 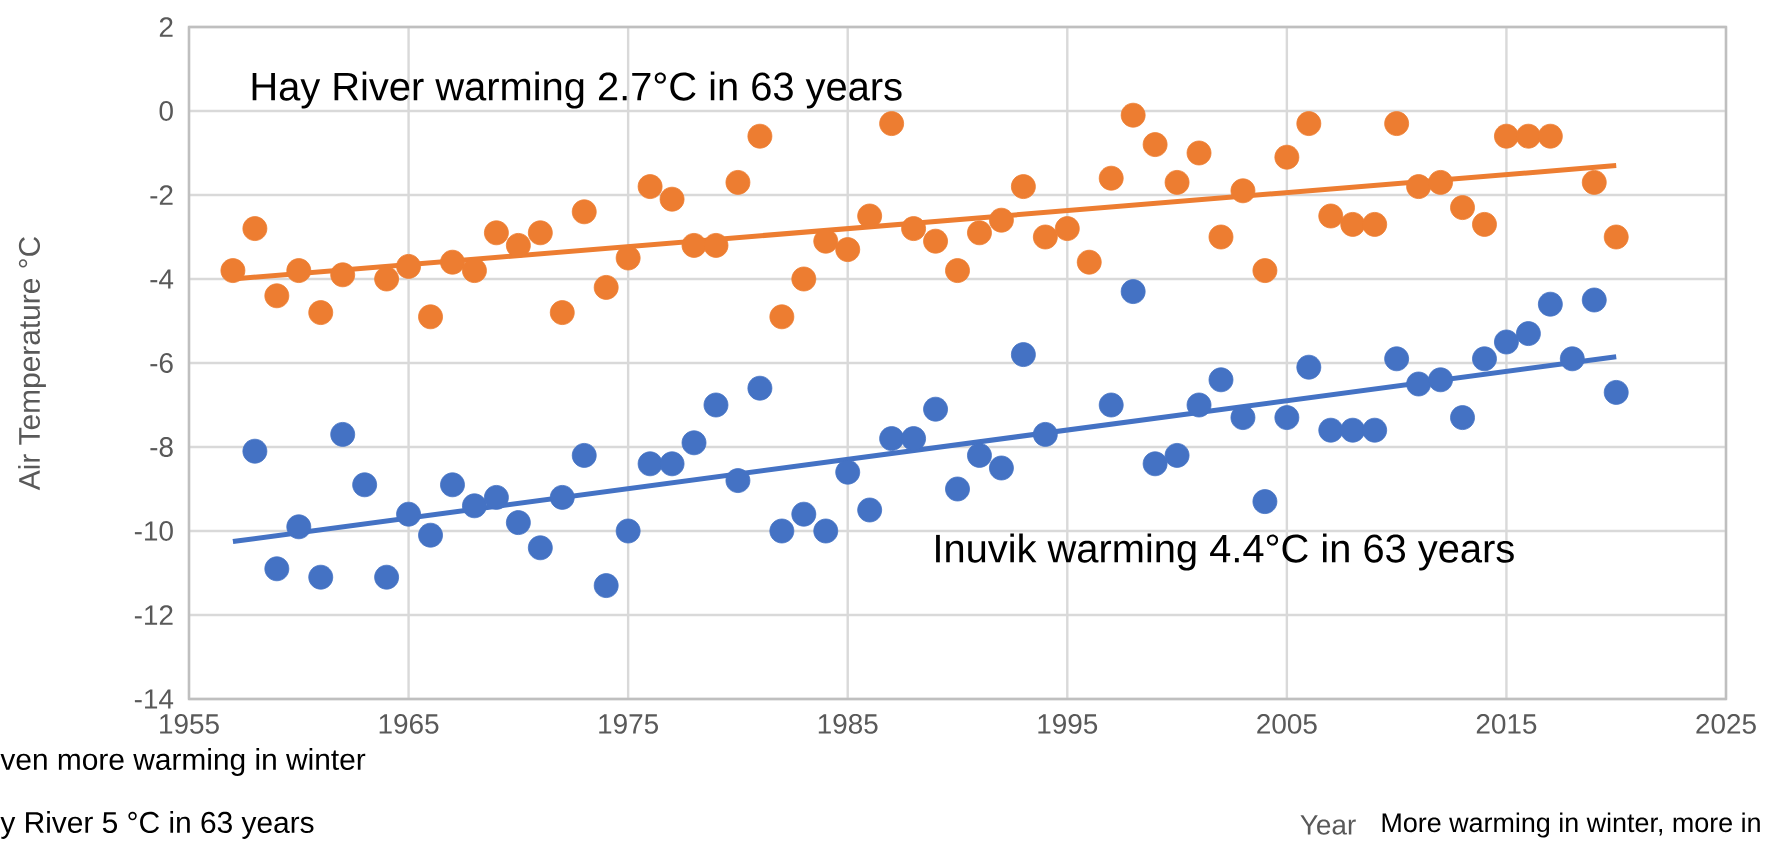 I want to click on x-tick-label: 2025, so click(x=1726, y=724).